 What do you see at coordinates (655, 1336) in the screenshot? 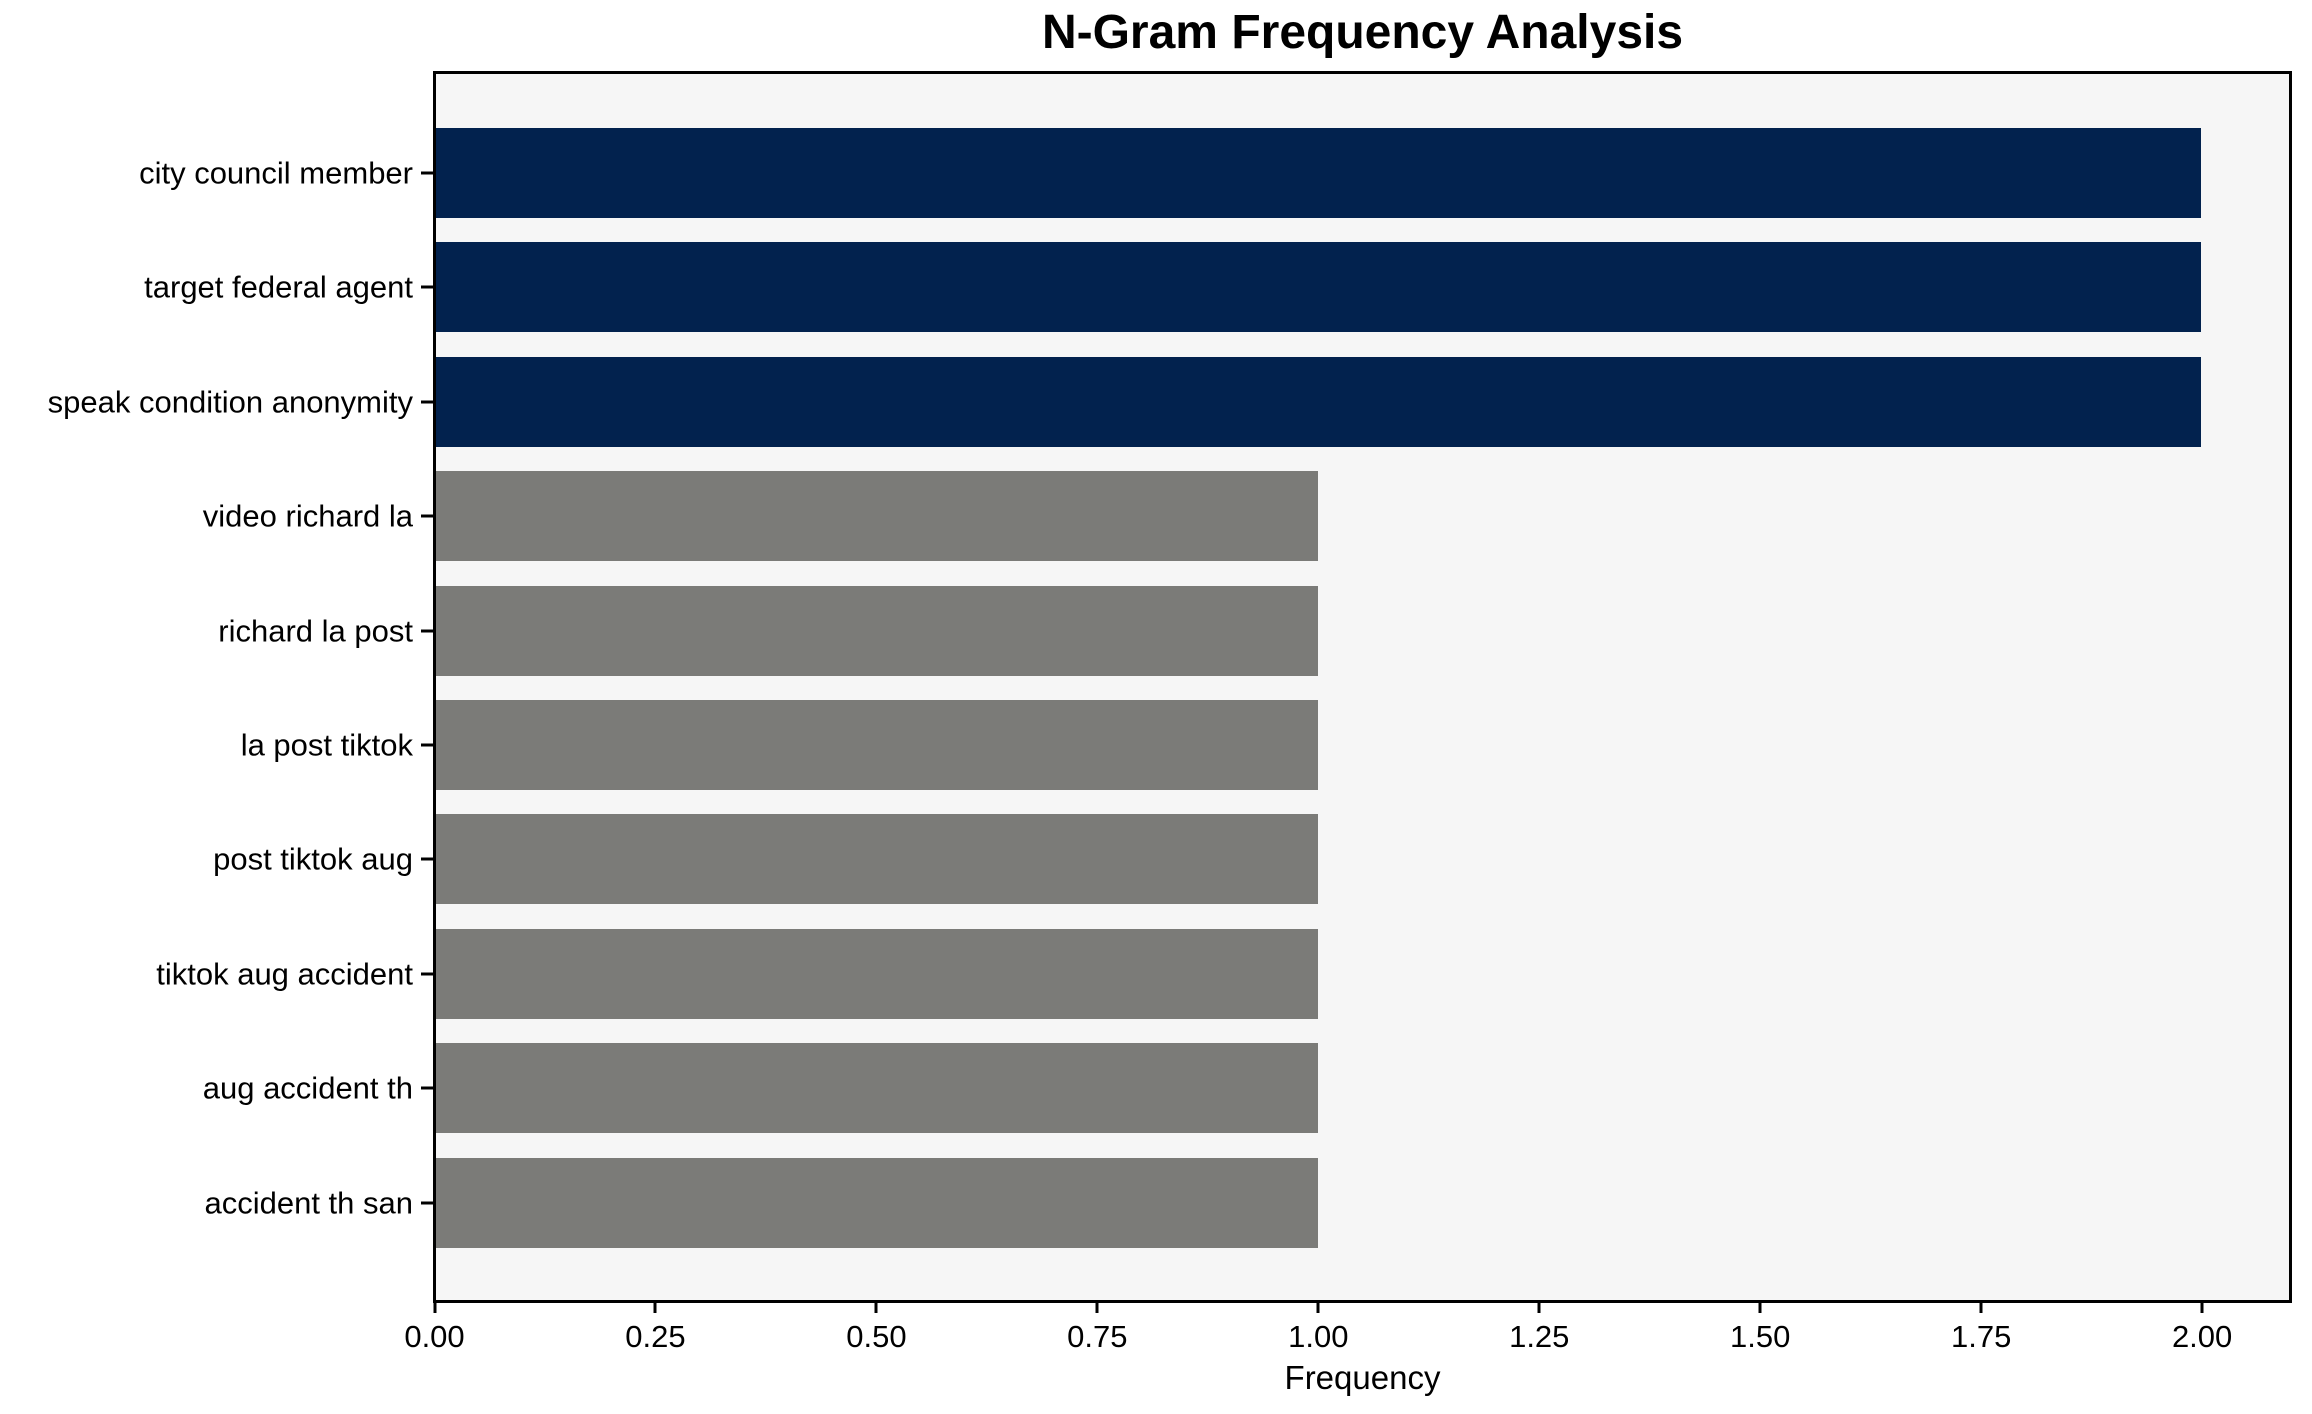
I see `x-tick-label: 0.25` at bounding box center [655, 1336].